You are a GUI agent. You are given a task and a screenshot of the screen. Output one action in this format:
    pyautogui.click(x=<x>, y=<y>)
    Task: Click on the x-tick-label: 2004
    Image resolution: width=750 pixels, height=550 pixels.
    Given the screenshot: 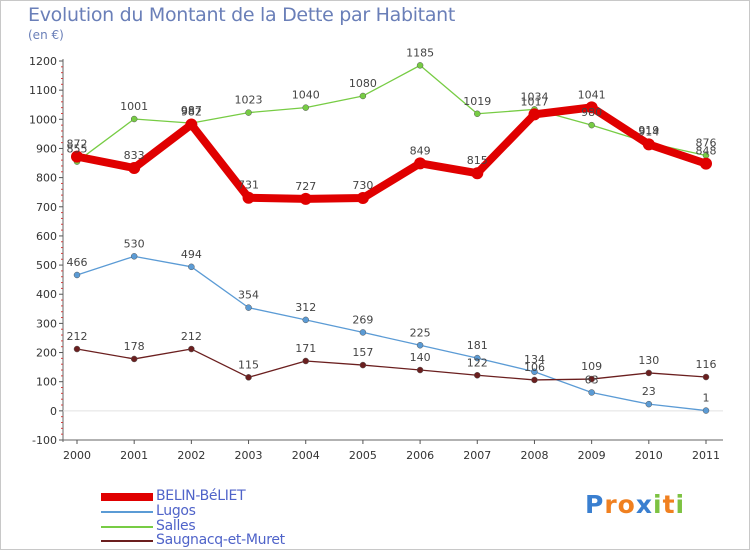 What is the action you would take?
    pyautogui.click(x=306, y=455)
    